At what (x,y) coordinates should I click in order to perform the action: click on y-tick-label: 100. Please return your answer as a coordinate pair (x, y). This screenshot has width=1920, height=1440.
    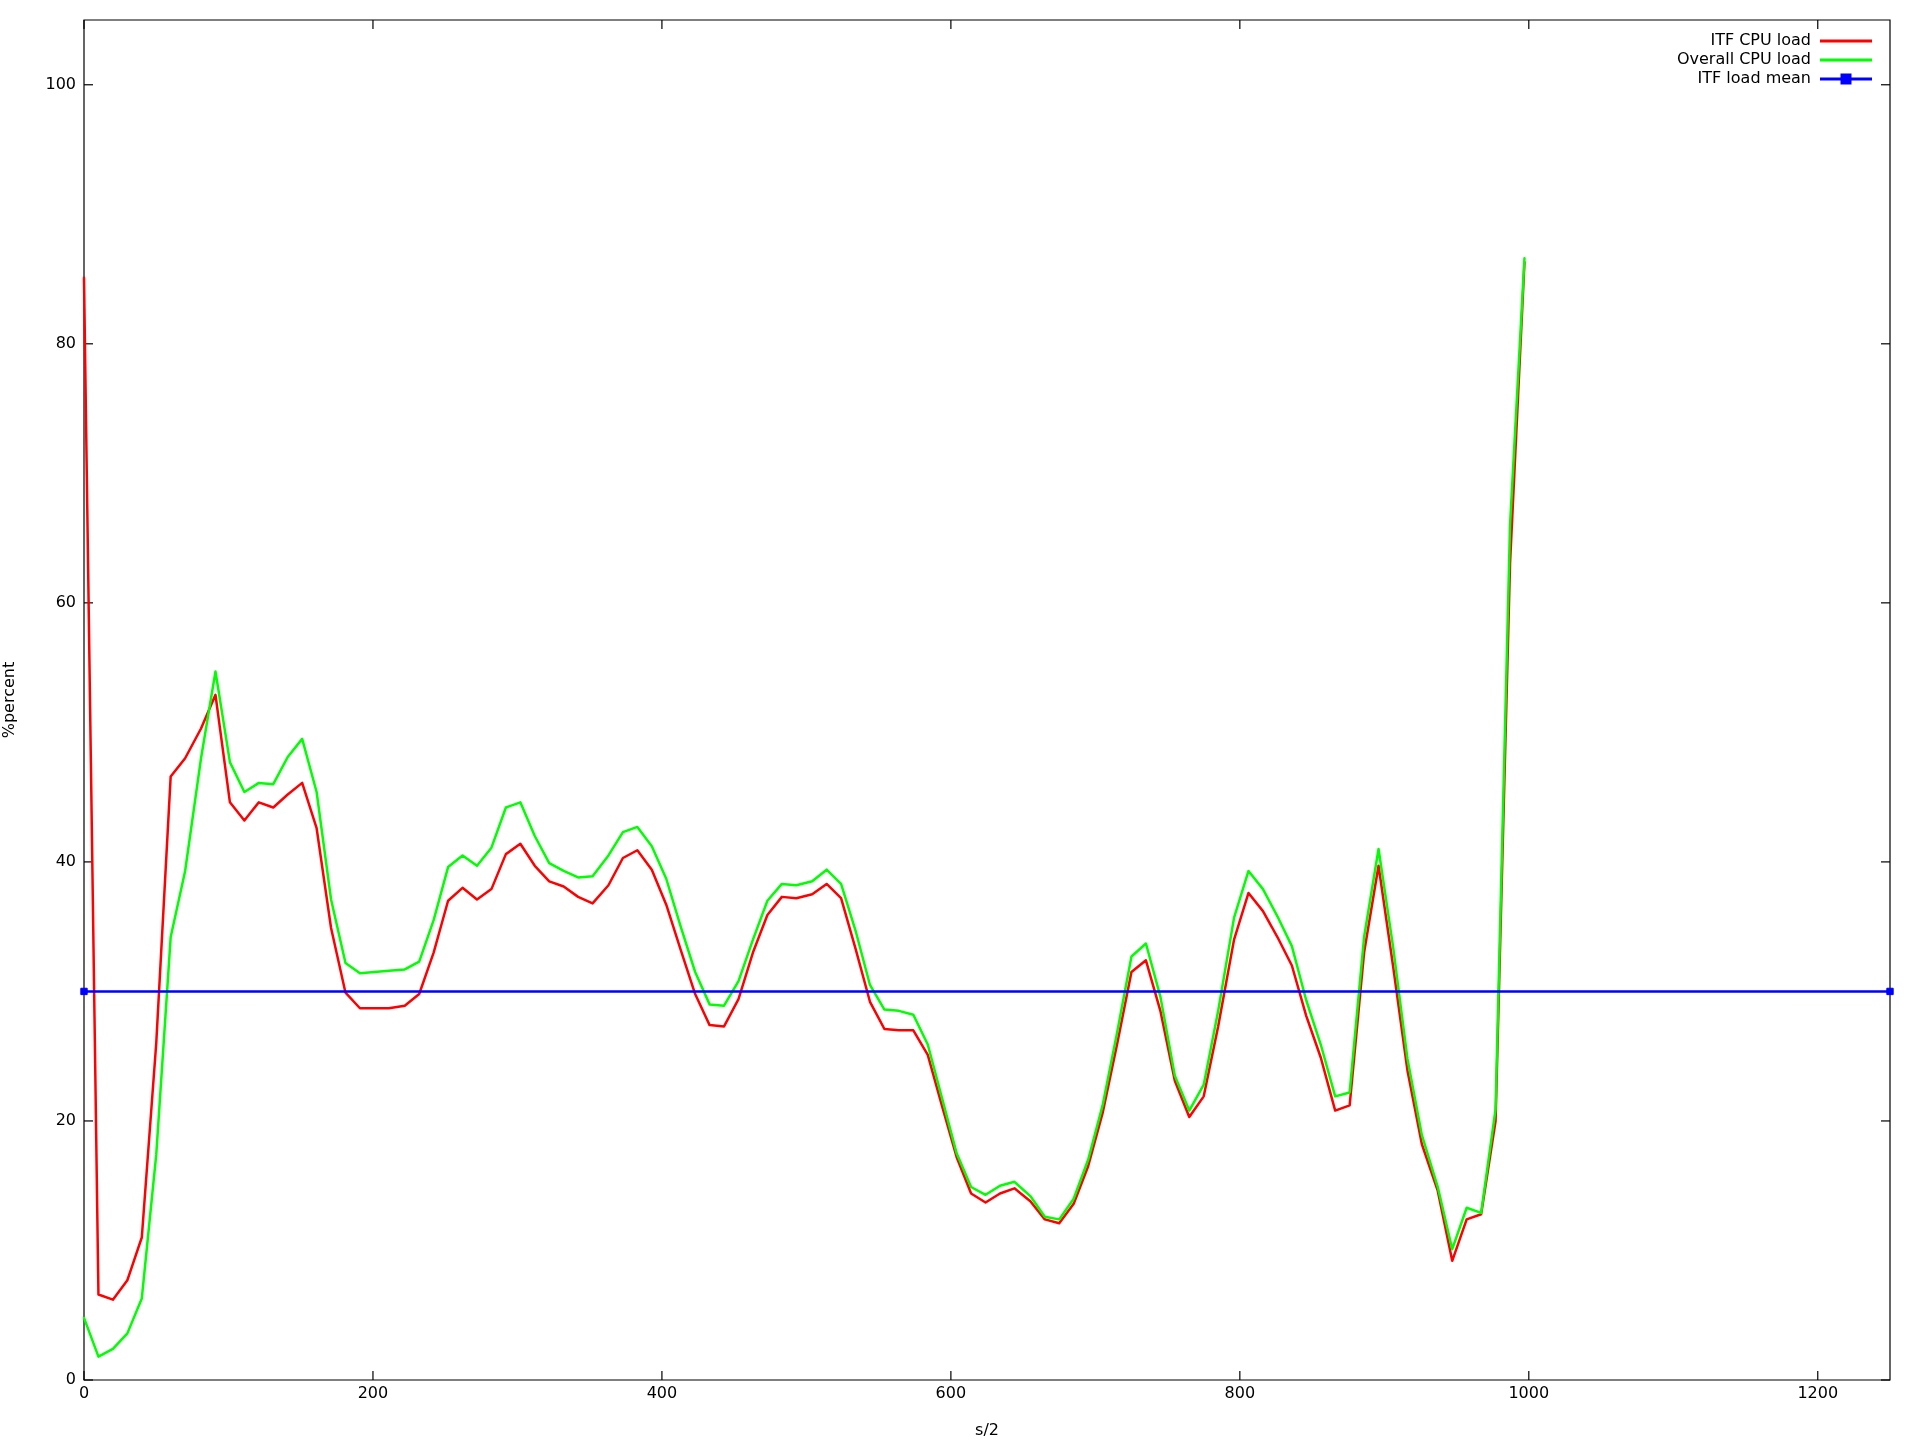
    Looking at the image, I should click on (60, 83).